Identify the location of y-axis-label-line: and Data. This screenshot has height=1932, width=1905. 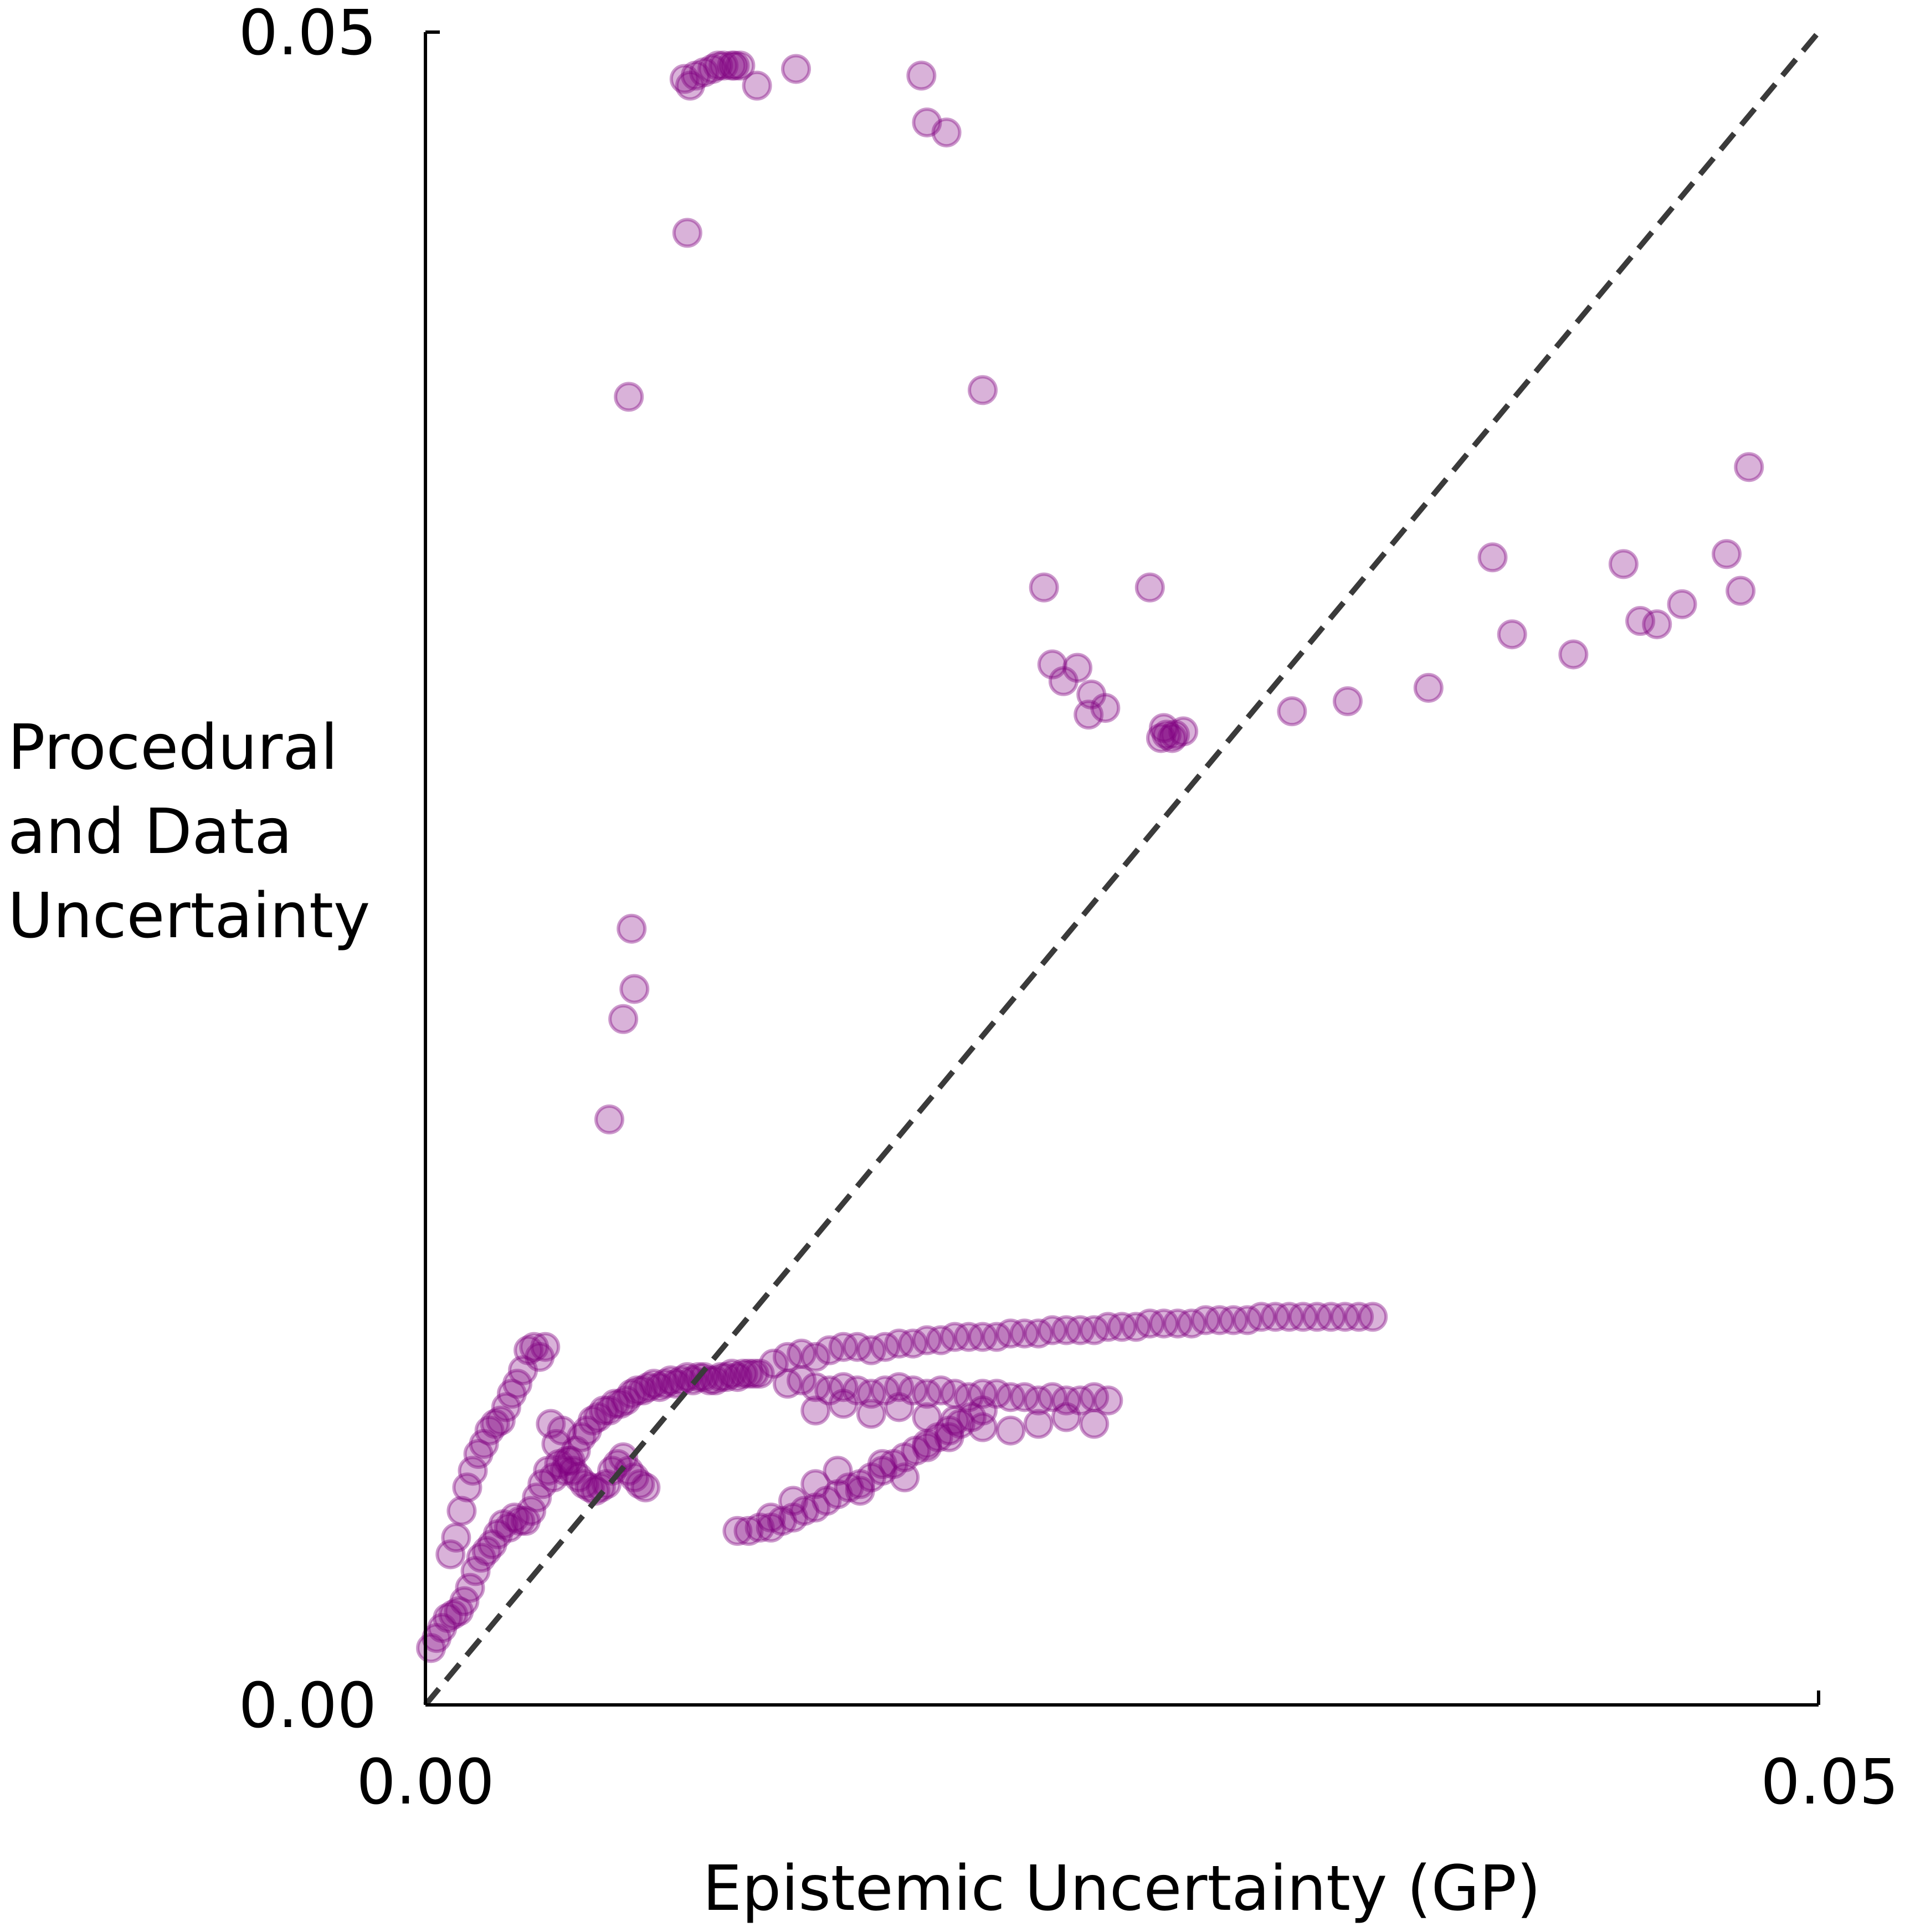
(150, 832).